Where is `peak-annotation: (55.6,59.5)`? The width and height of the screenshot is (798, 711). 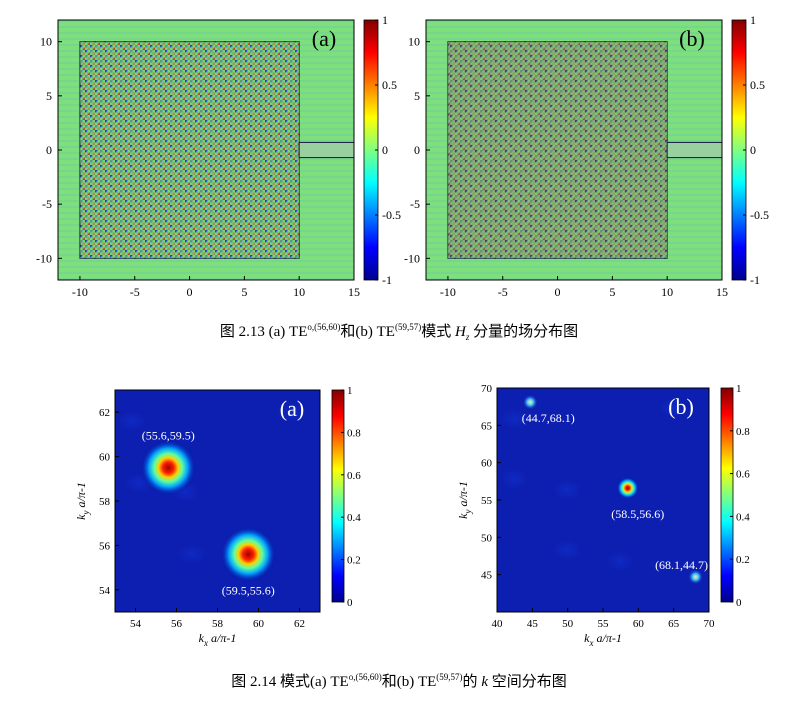 peak-annotation: (55.6,59.5) is located at coordinates (168, 436).